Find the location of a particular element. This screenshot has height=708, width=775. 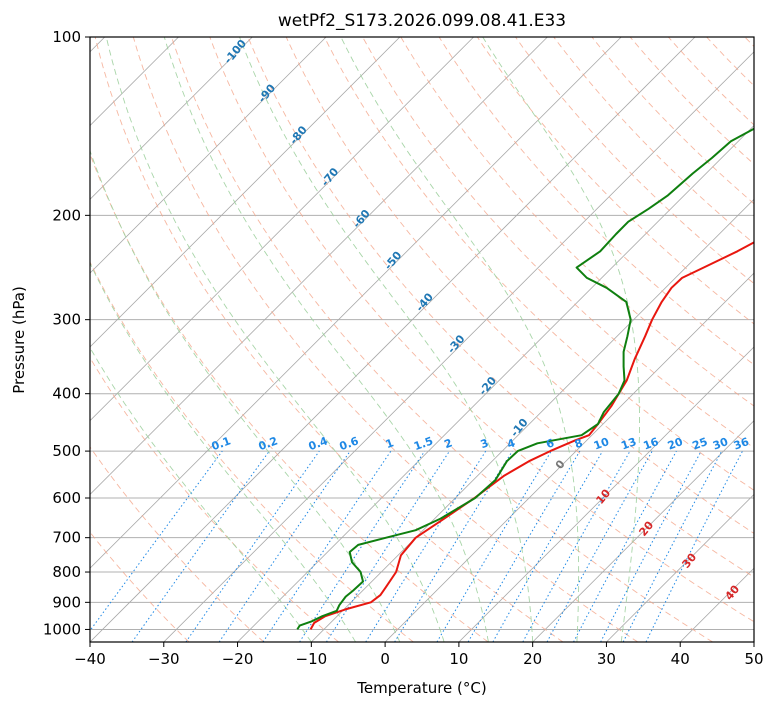

moist-adiabat-label: 0 is located at coordinates (560, 464).